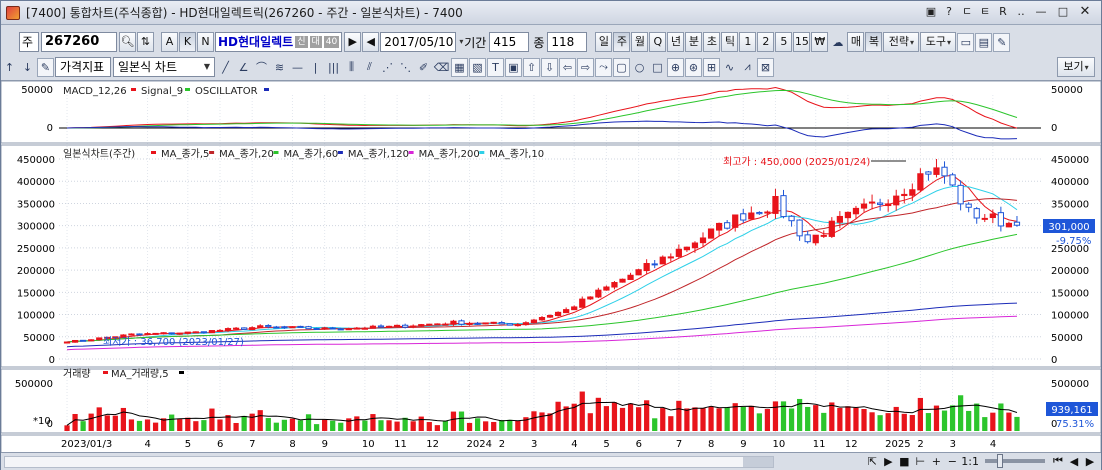 The width and height of the screenshot is (1102, 470). What do you see at coordinates (83, 67) in the screenshot?
I see `indicator-select: 가격지표` at bounding box center [83, 67].